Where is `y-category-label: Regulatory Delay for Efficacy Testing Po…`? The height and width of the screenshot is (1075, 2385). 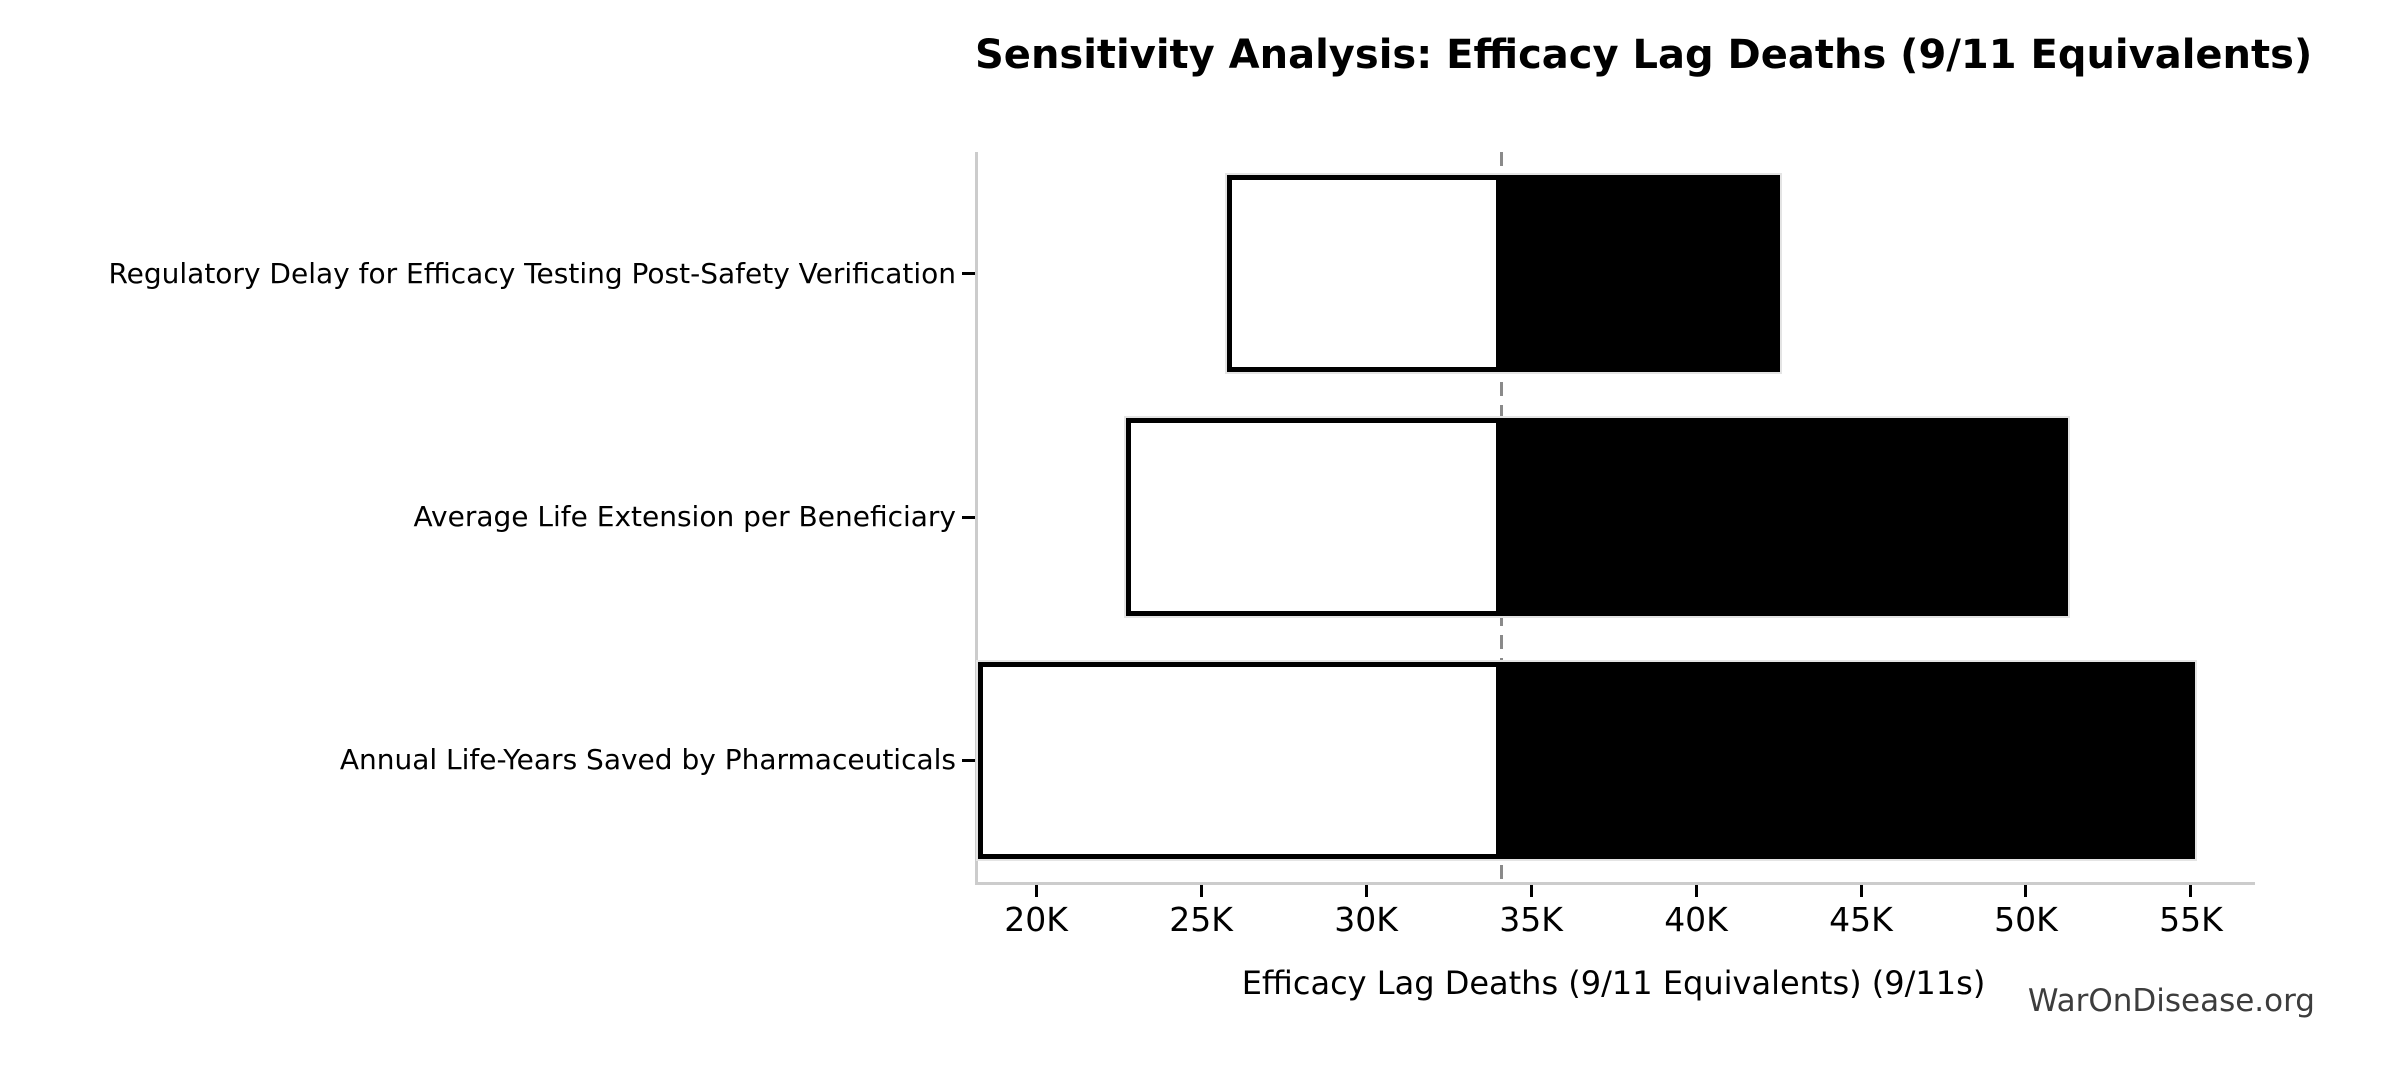
y-category-label: Regulatory Delay for Efficacy Testing Po… is located at coordinates (532, 273).